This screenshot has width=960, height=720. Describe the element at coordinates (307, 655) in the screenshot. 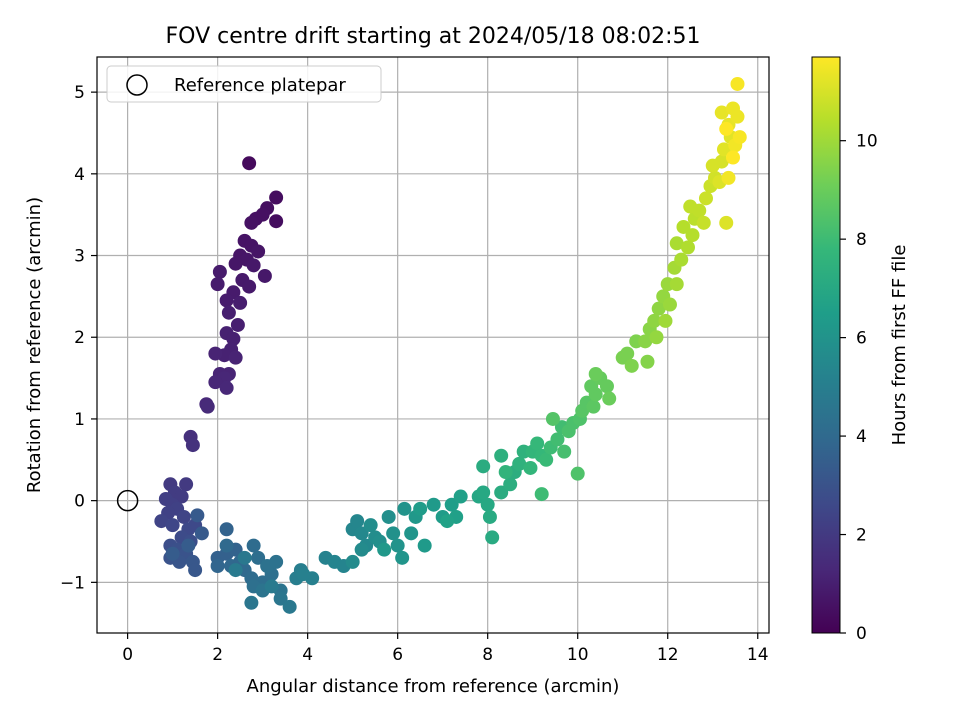

I see `x-tick-label: 4` at that location.